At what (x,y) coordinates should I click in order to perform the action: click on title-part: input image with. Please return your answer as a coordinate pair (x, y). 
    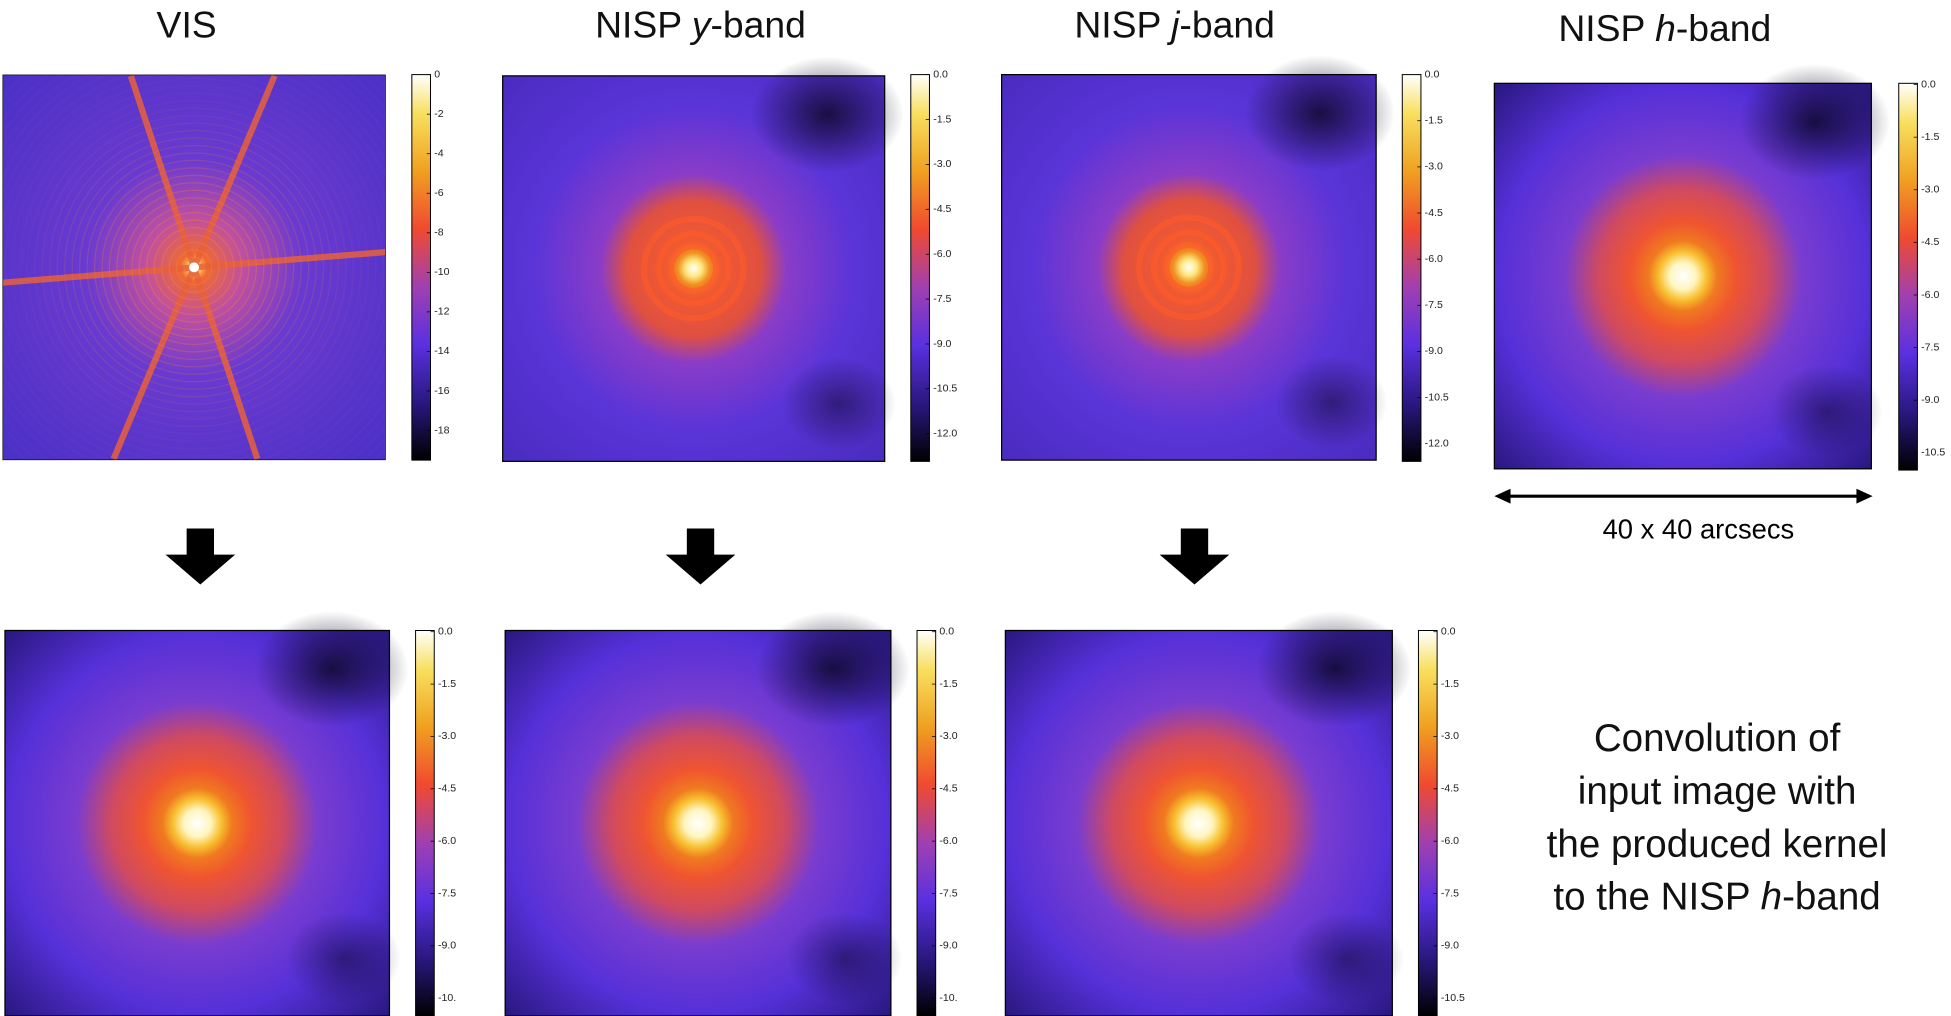
    Looking at the image, I should click on (1717, 791).